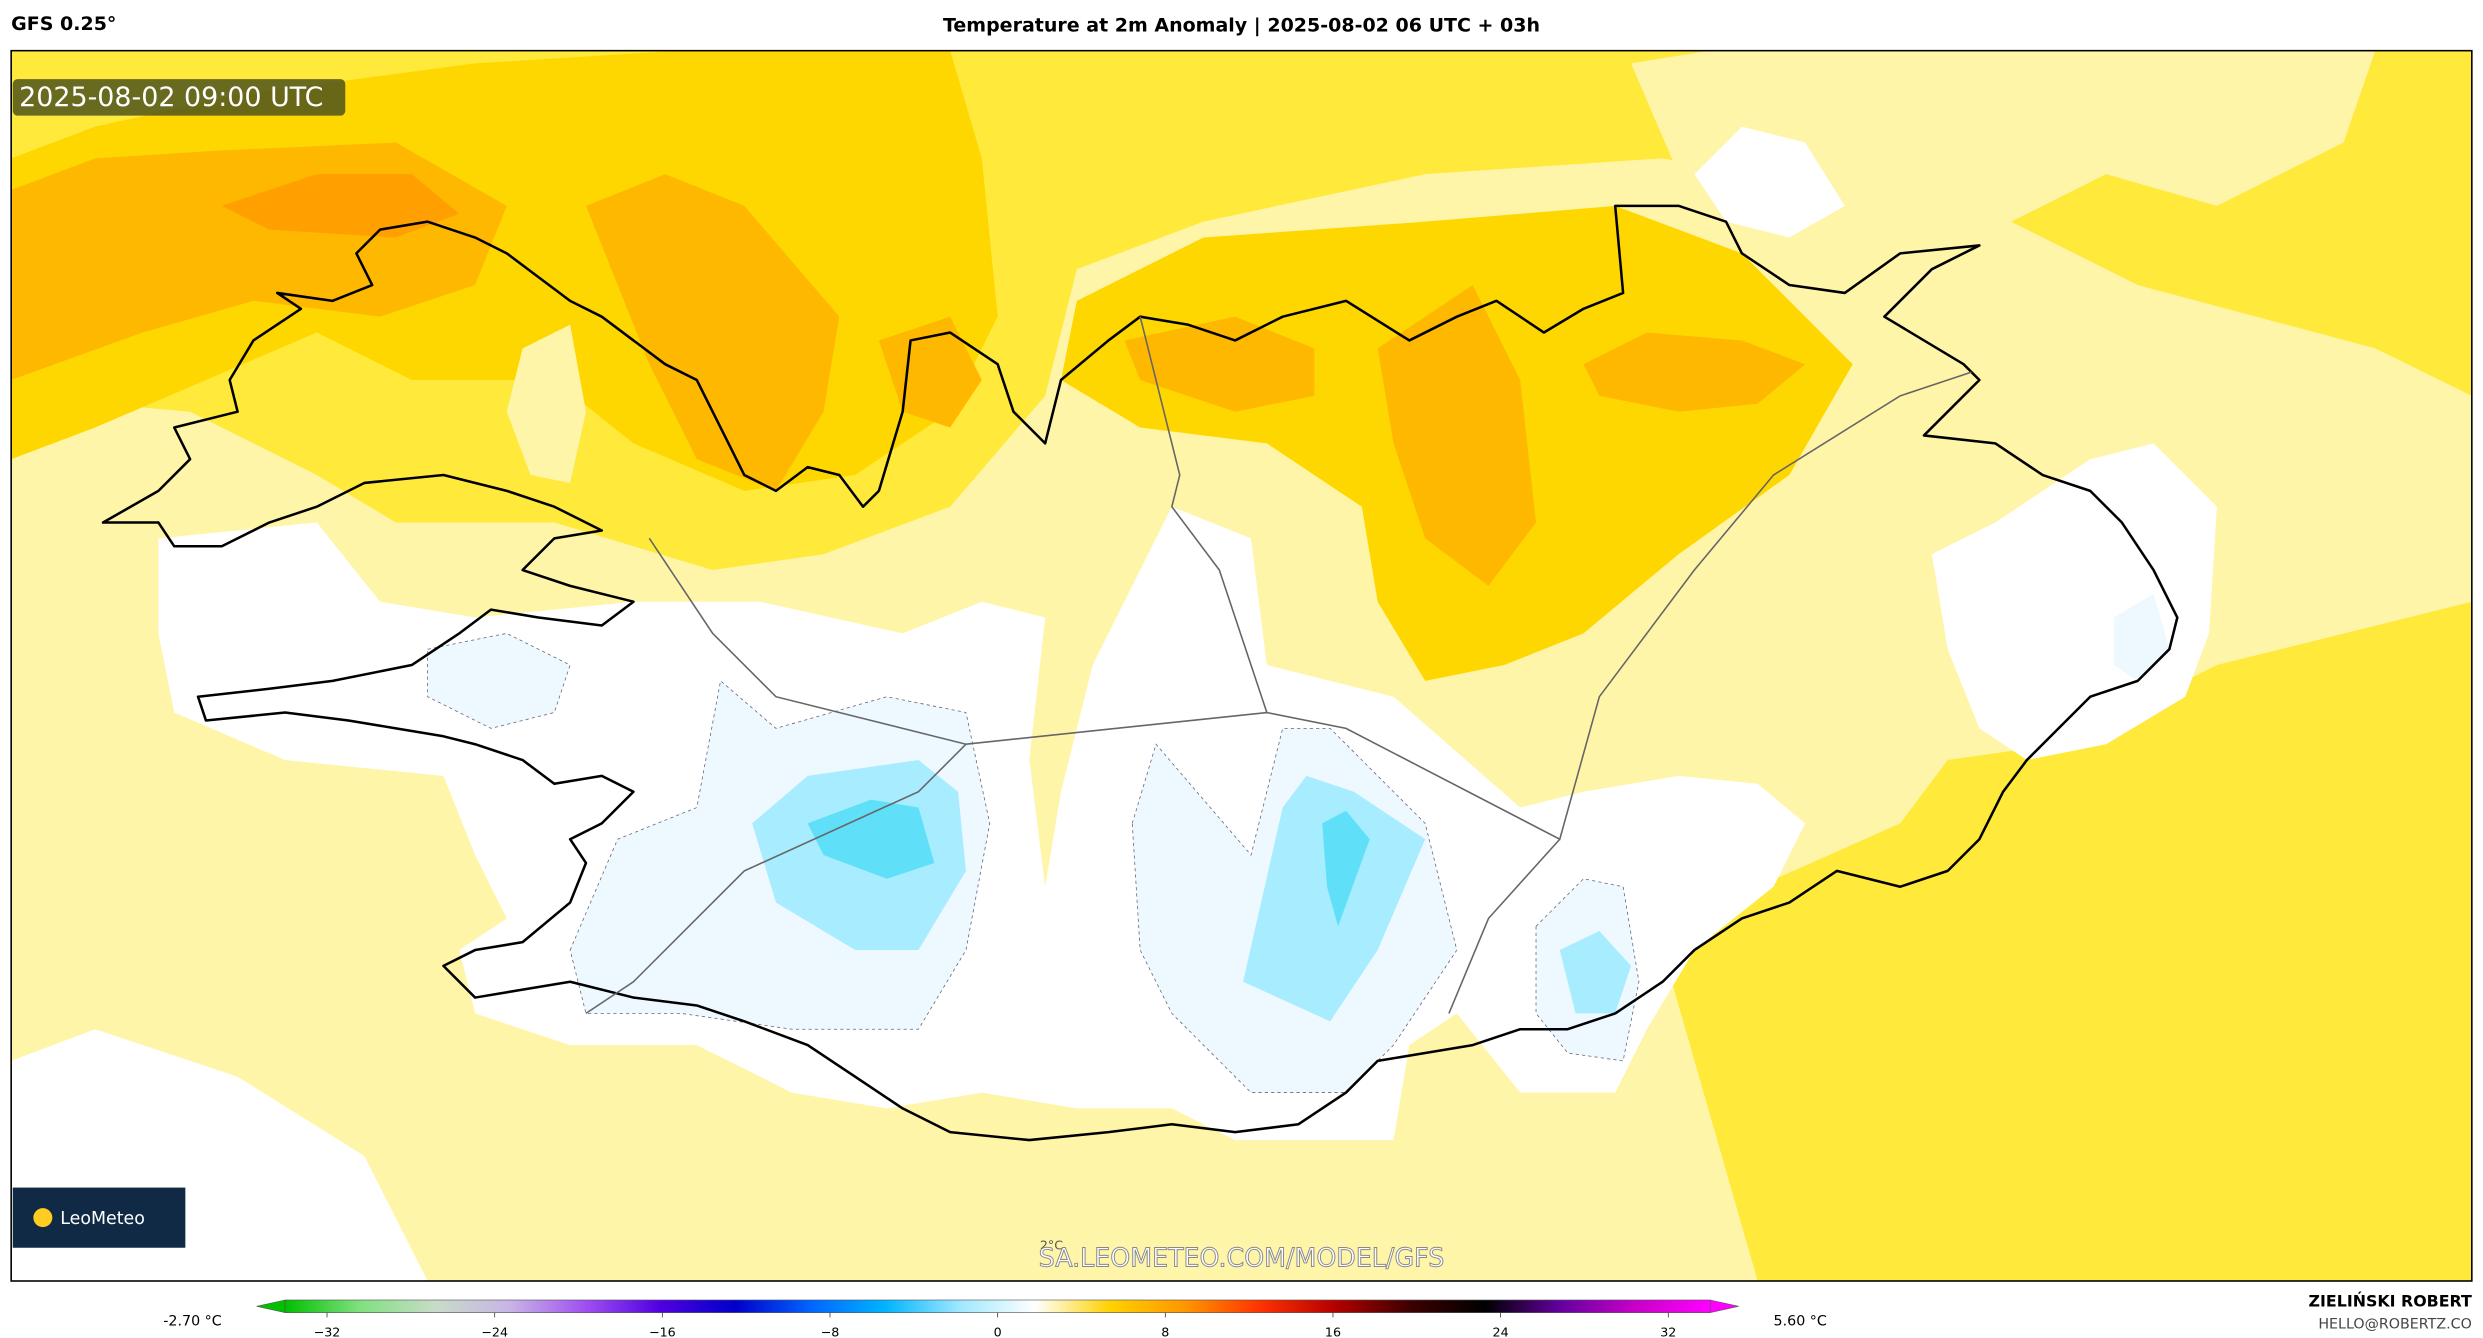 The image size is (2483, 1338). What do you see at coordinates (1333, 1331) in the screenshot?
I see `colorbar-tick-label: 16` at bounding box center [1333, 1331].